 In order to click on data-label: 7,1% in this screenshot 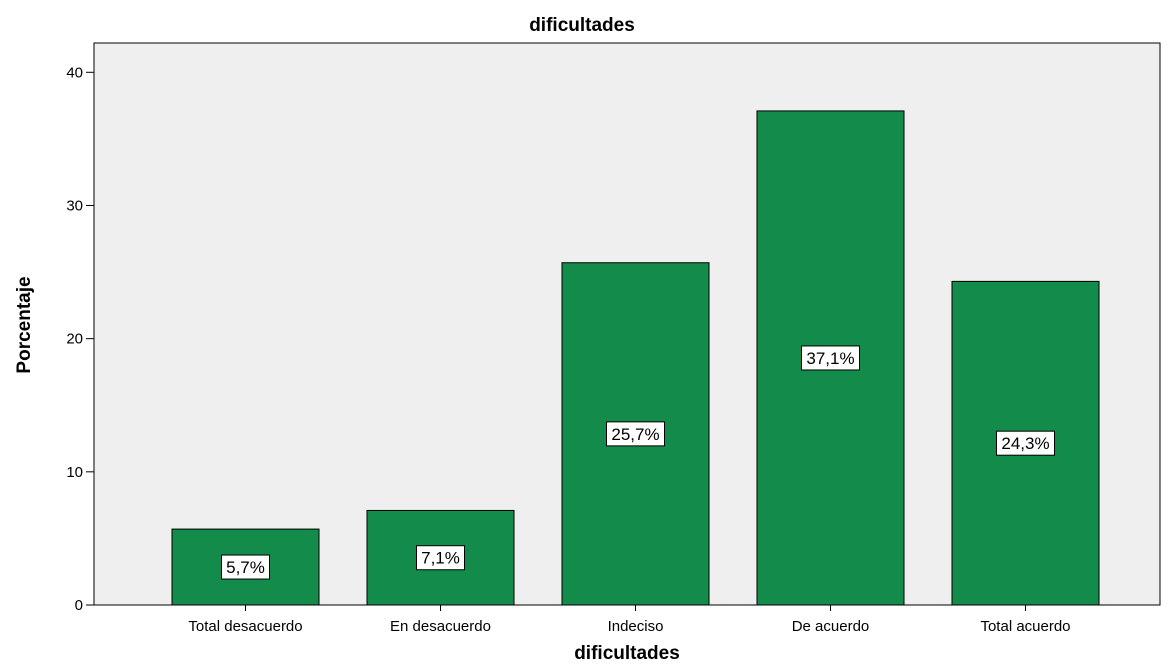, I will do `click(440, 558)`.